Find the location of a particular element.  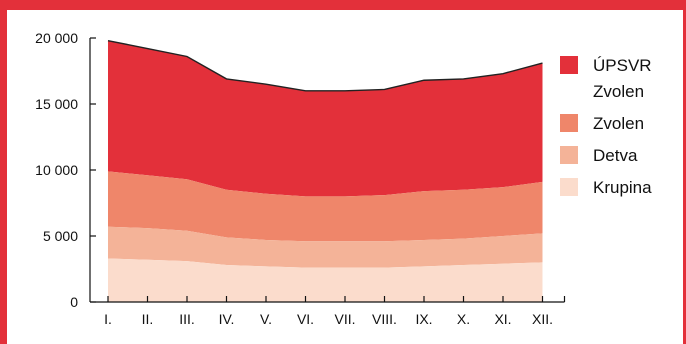

x-tick-label: X. is located at coordinates (463, 319).